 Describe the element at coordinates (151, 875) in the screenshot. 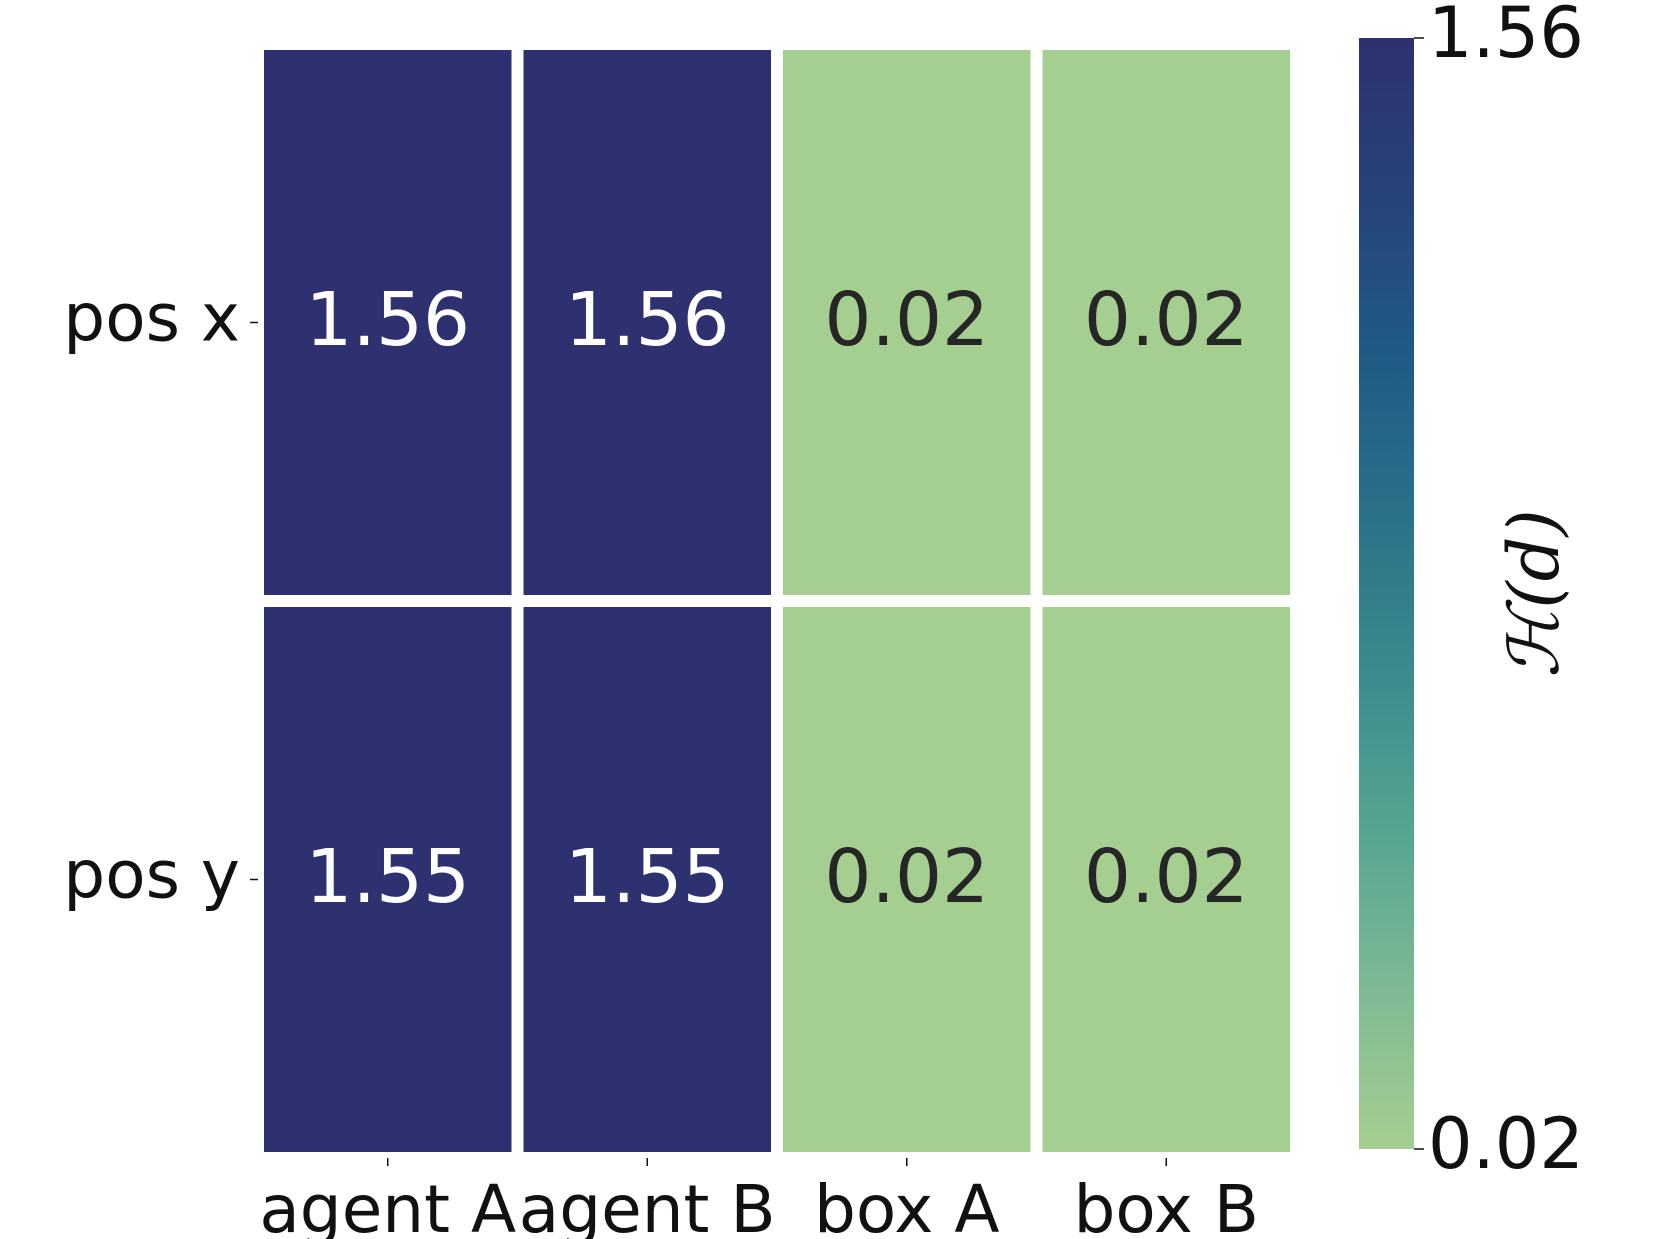

I see `row-tick-label: pos y` at that location.